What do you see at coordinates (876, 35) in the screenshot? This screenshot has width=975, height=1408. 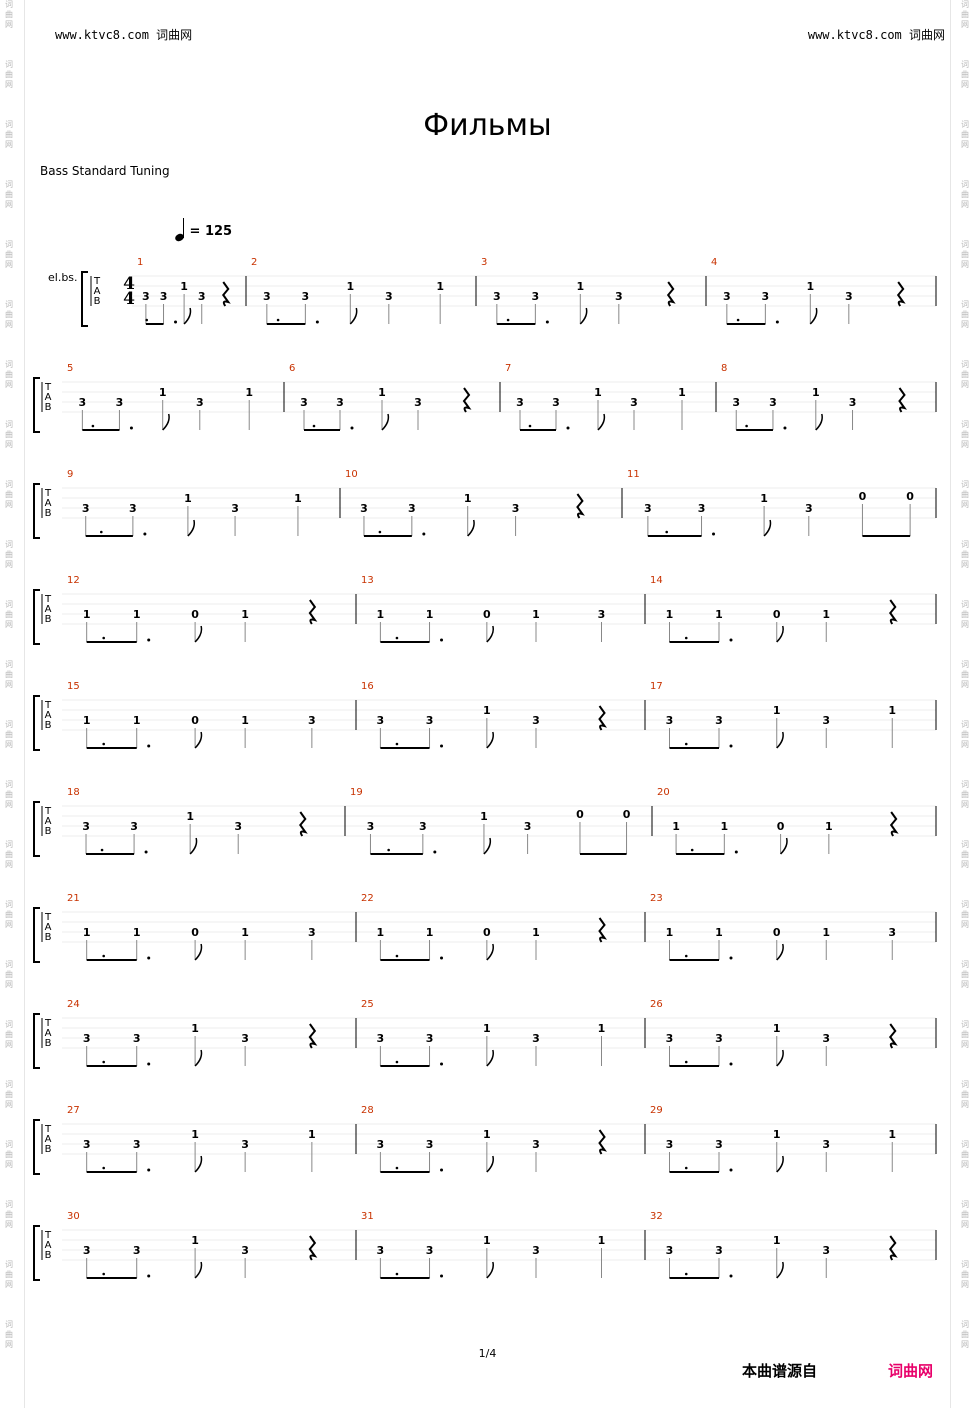 I see `header-site-right: www.ktvc8.com 词曲网` at bounding box center [876, 35].